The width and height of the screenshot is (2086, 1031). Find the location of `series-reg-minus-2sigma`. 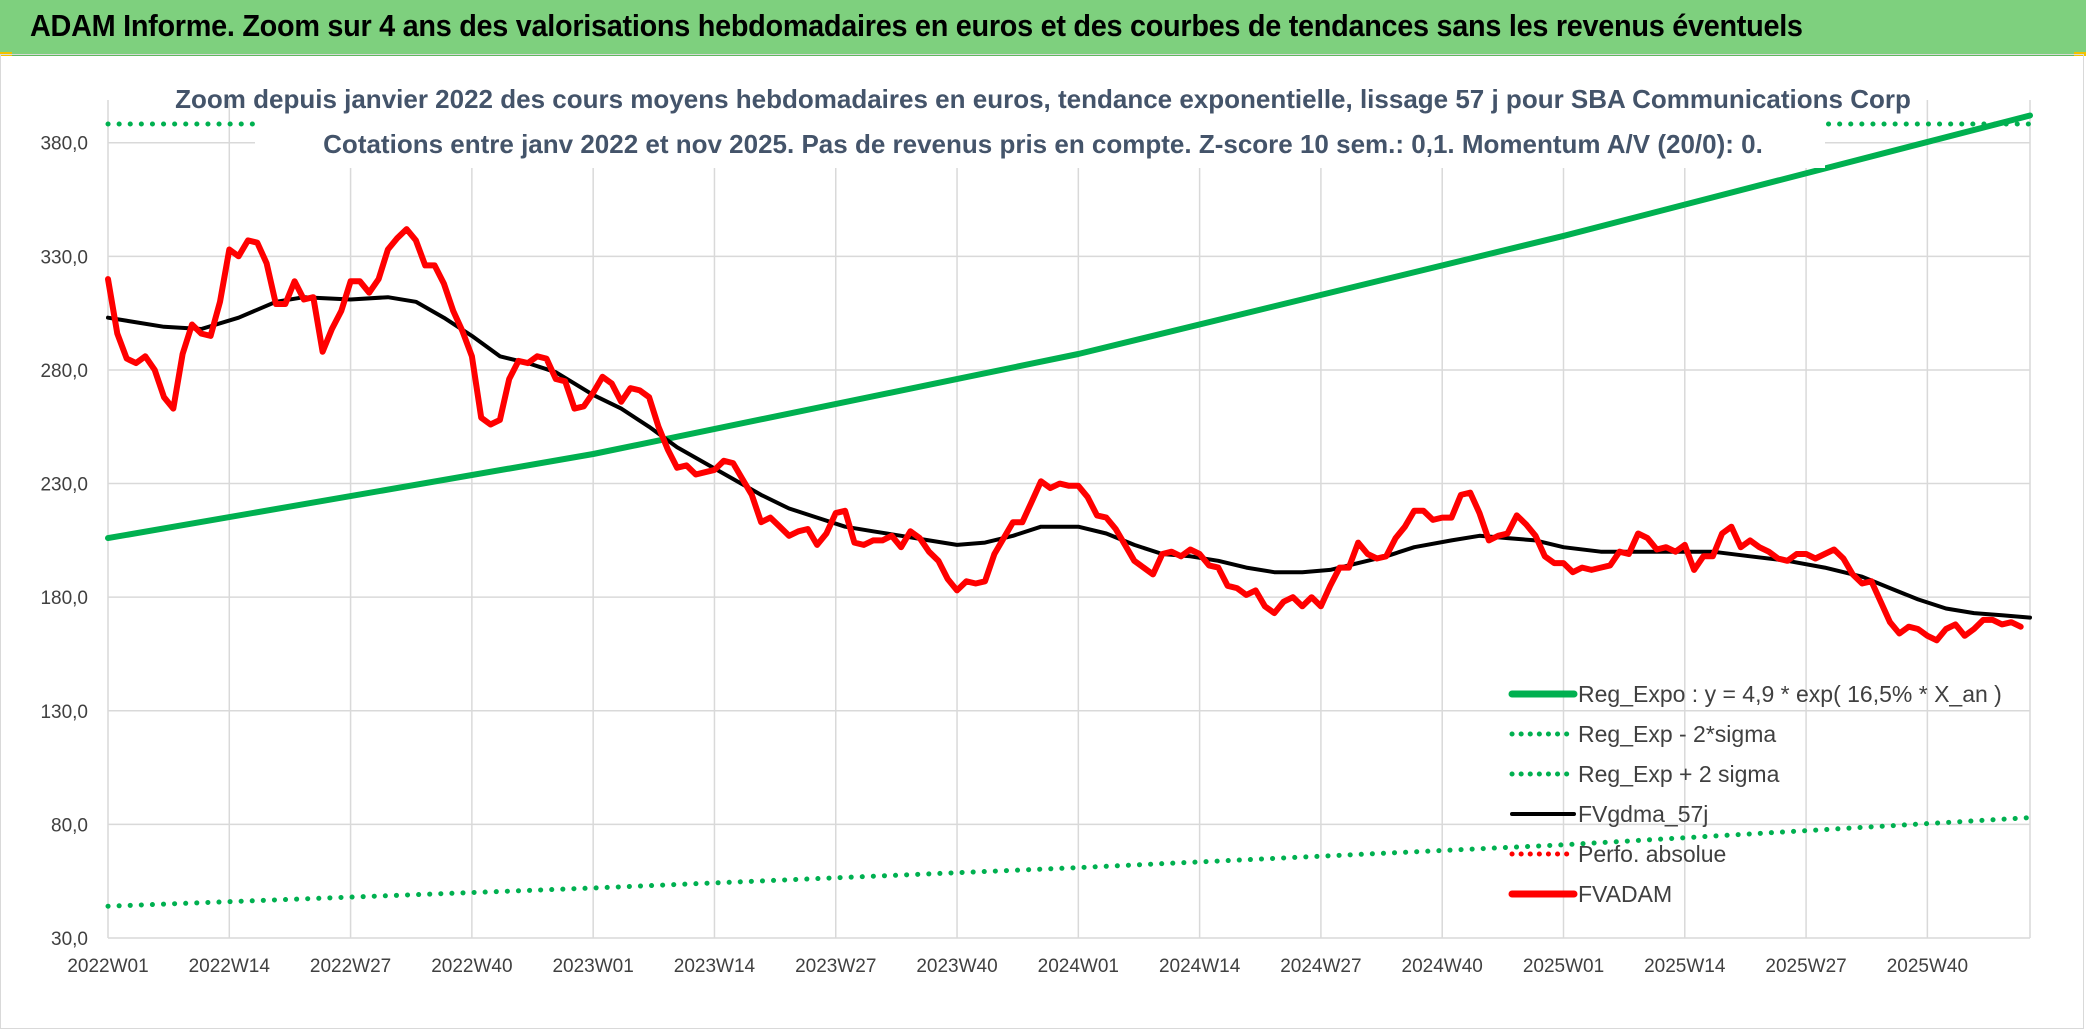

series-reg-minus-2sigma is located at coordinates (1069, 862).